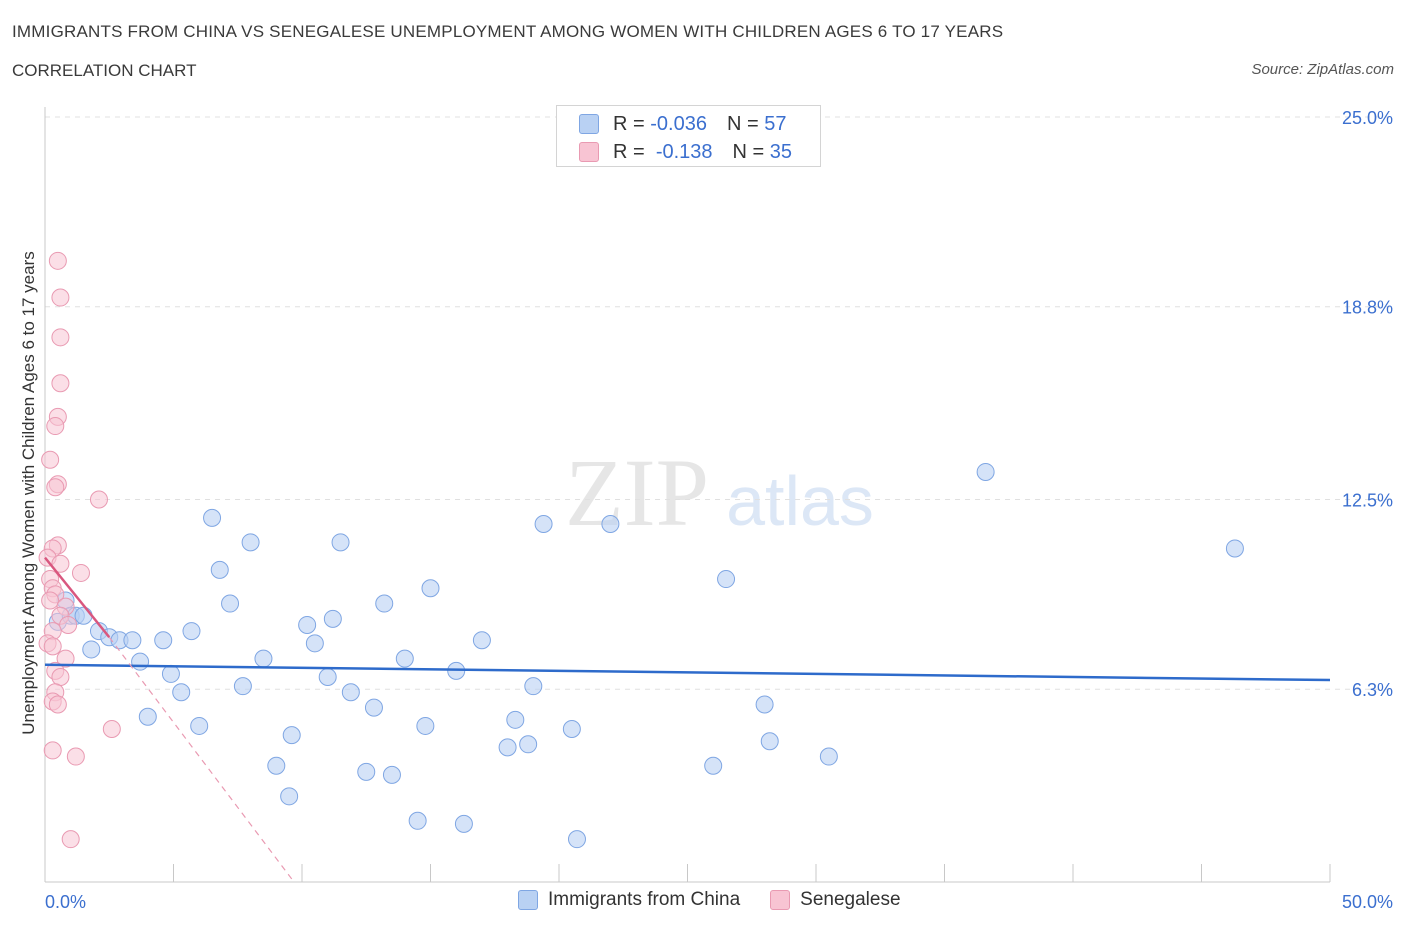 This screenshot has width=1406, height=930. Describe the element at coordinates (200, 758) in the screenshot. I see `senegal-trend-extension` at that location.